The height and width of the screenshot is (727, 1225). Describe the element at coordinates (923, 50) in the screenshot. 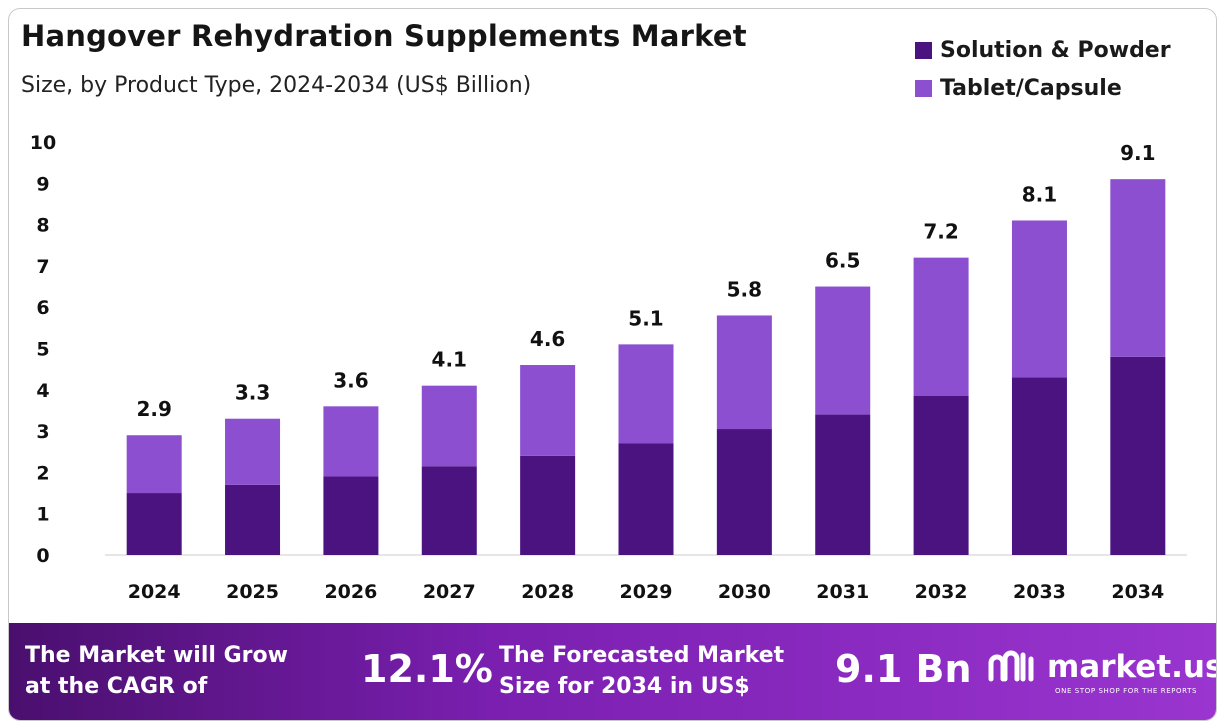

I see `legend-swatch-solution` at that location.